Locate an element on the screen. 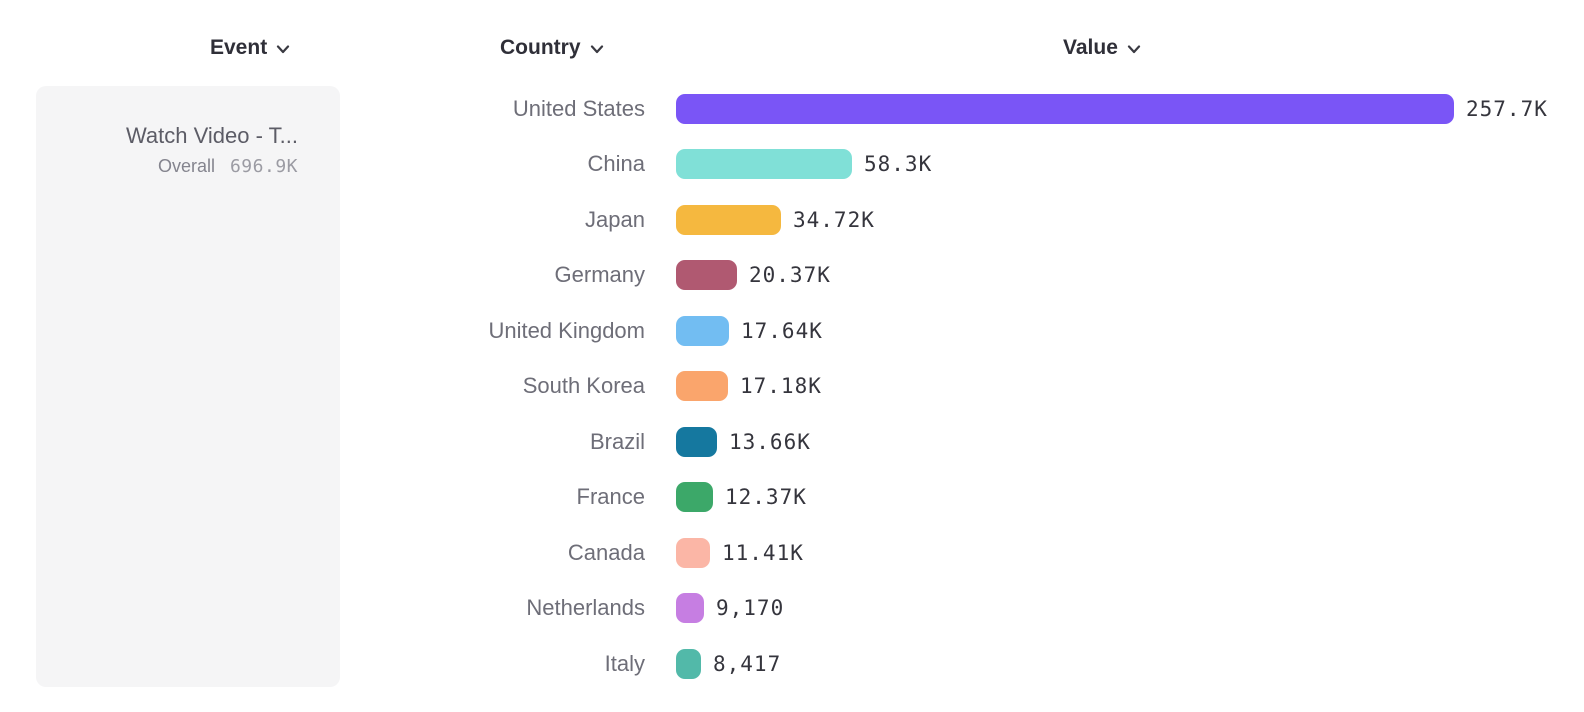 The height and width of the screenshot is (712, 1584). table-row: United States 257.7K is located at coordinates (792, 109).